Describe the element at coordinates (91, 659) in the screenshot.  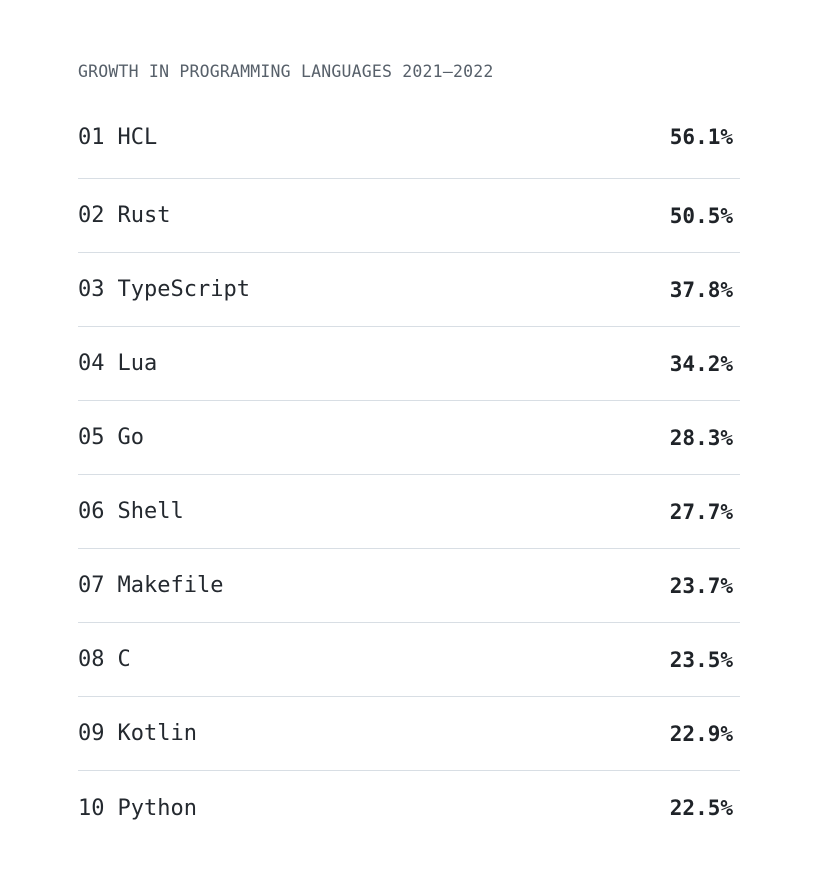
I see `rank-number: 08` at that location.